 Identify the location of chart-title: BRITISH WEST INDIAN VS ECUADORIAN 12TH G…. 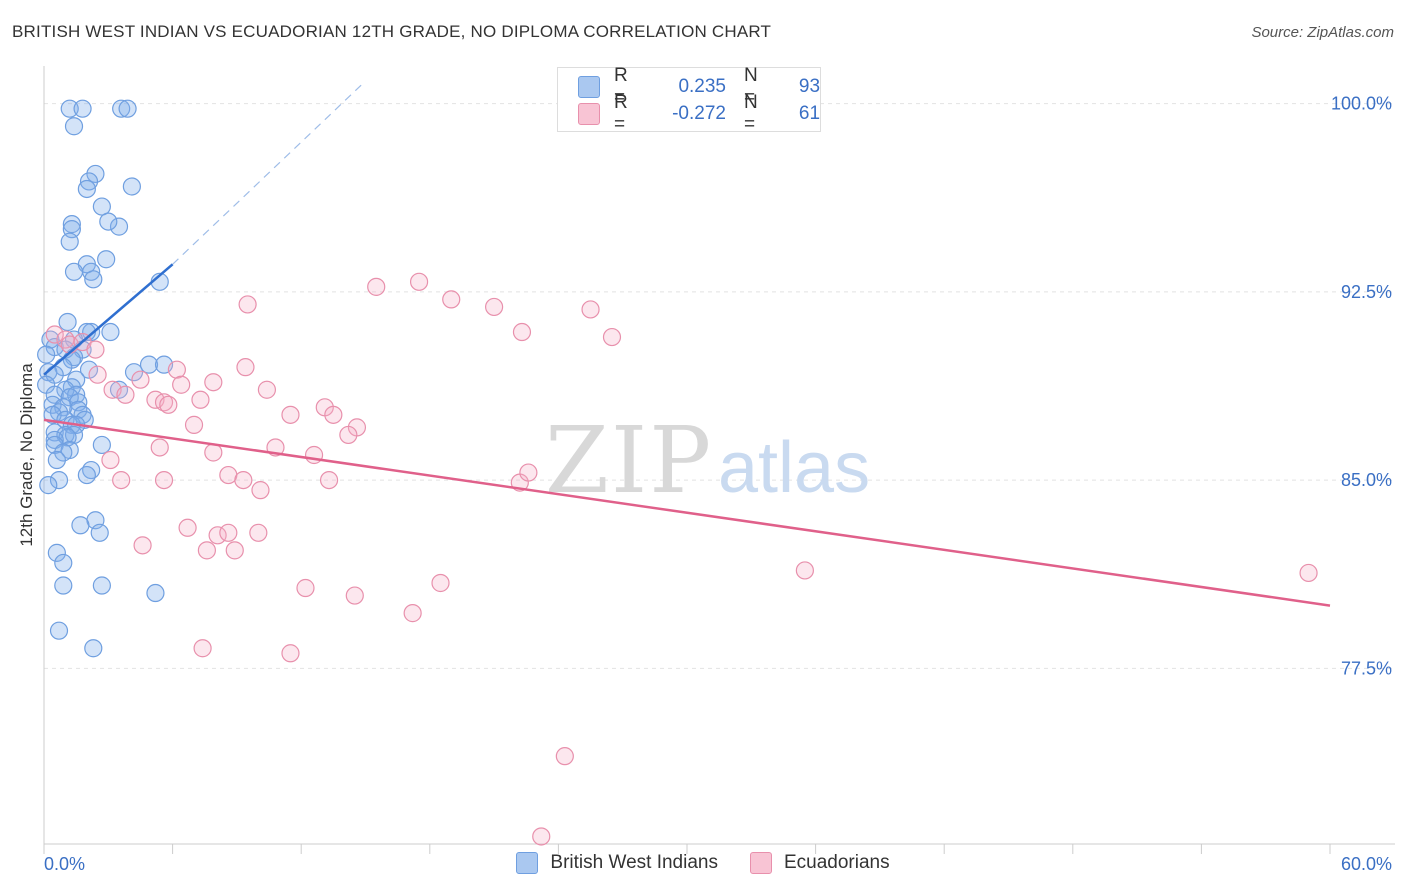
(392, 31).